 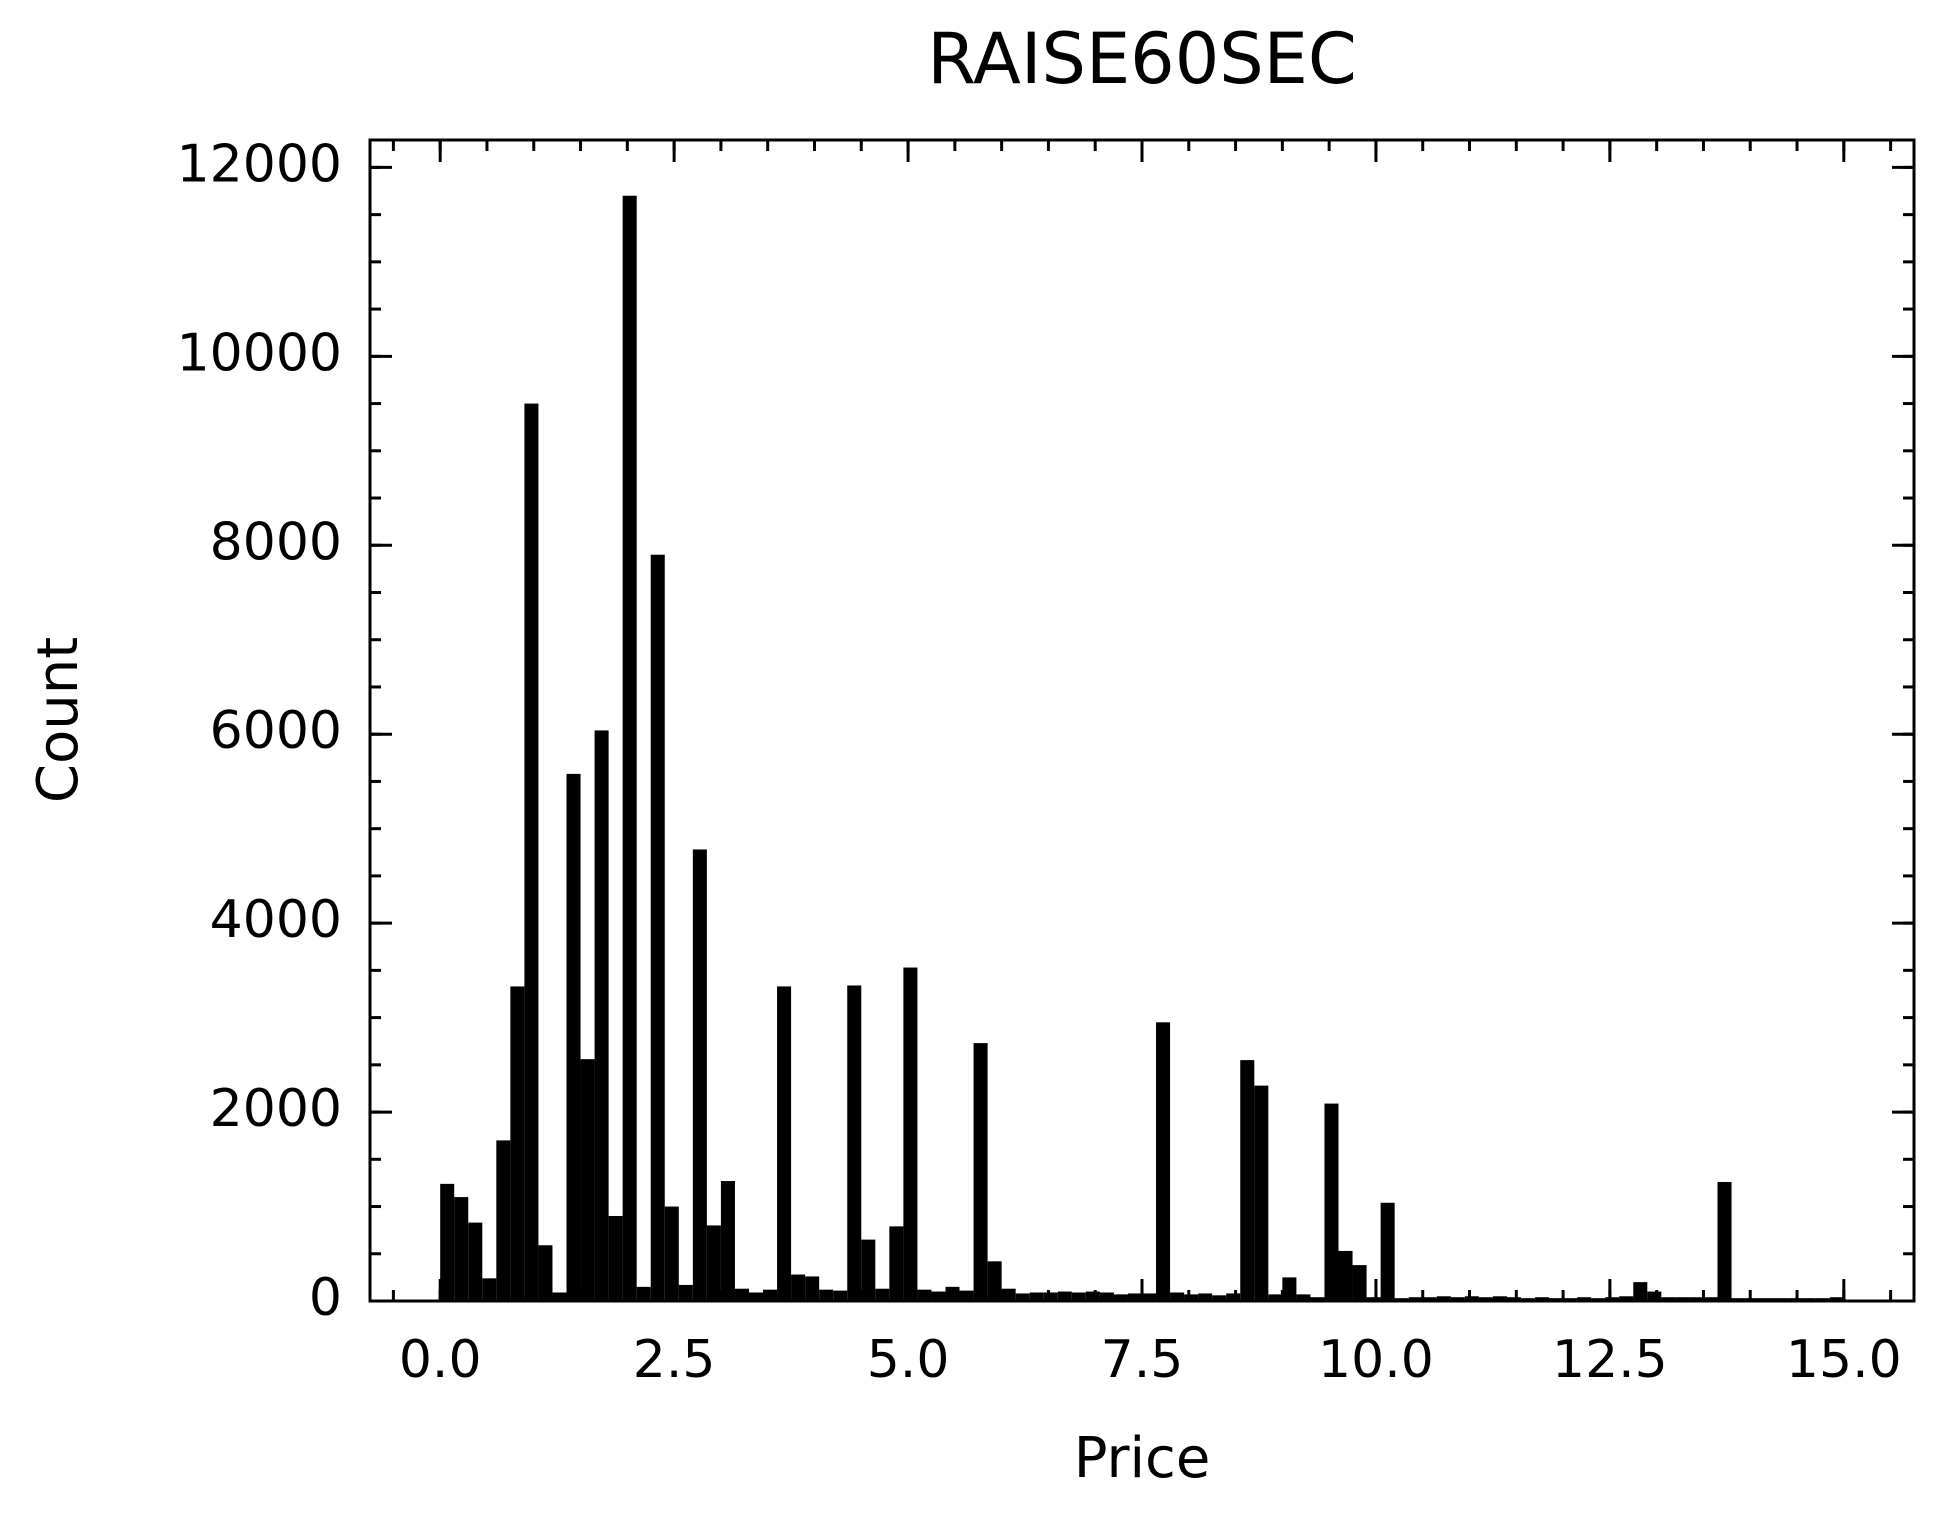 I want to click on x-tick-label: 12.5, so click(x=1610, y=1360).